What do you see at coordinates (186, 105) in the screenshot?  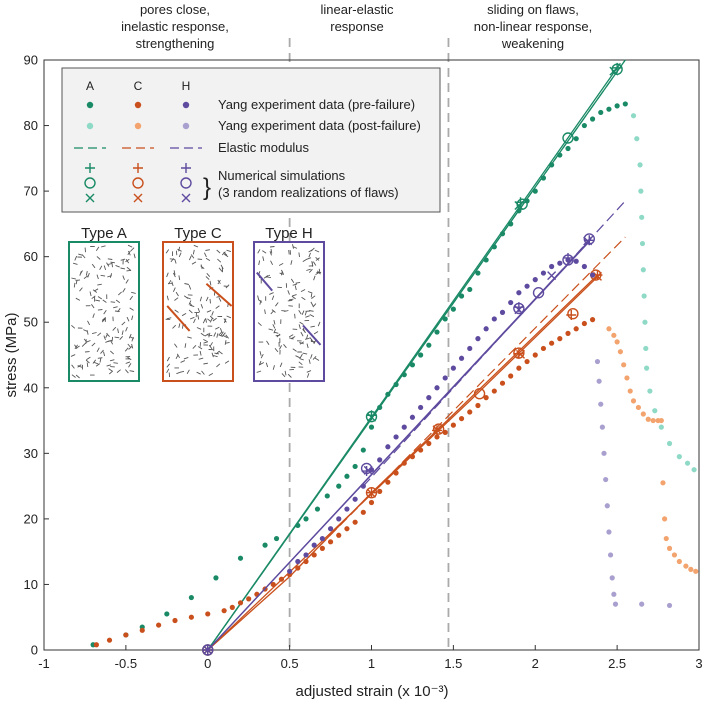 I see `legend-pre-failure-dot-h` at bounding box center [186, 105].